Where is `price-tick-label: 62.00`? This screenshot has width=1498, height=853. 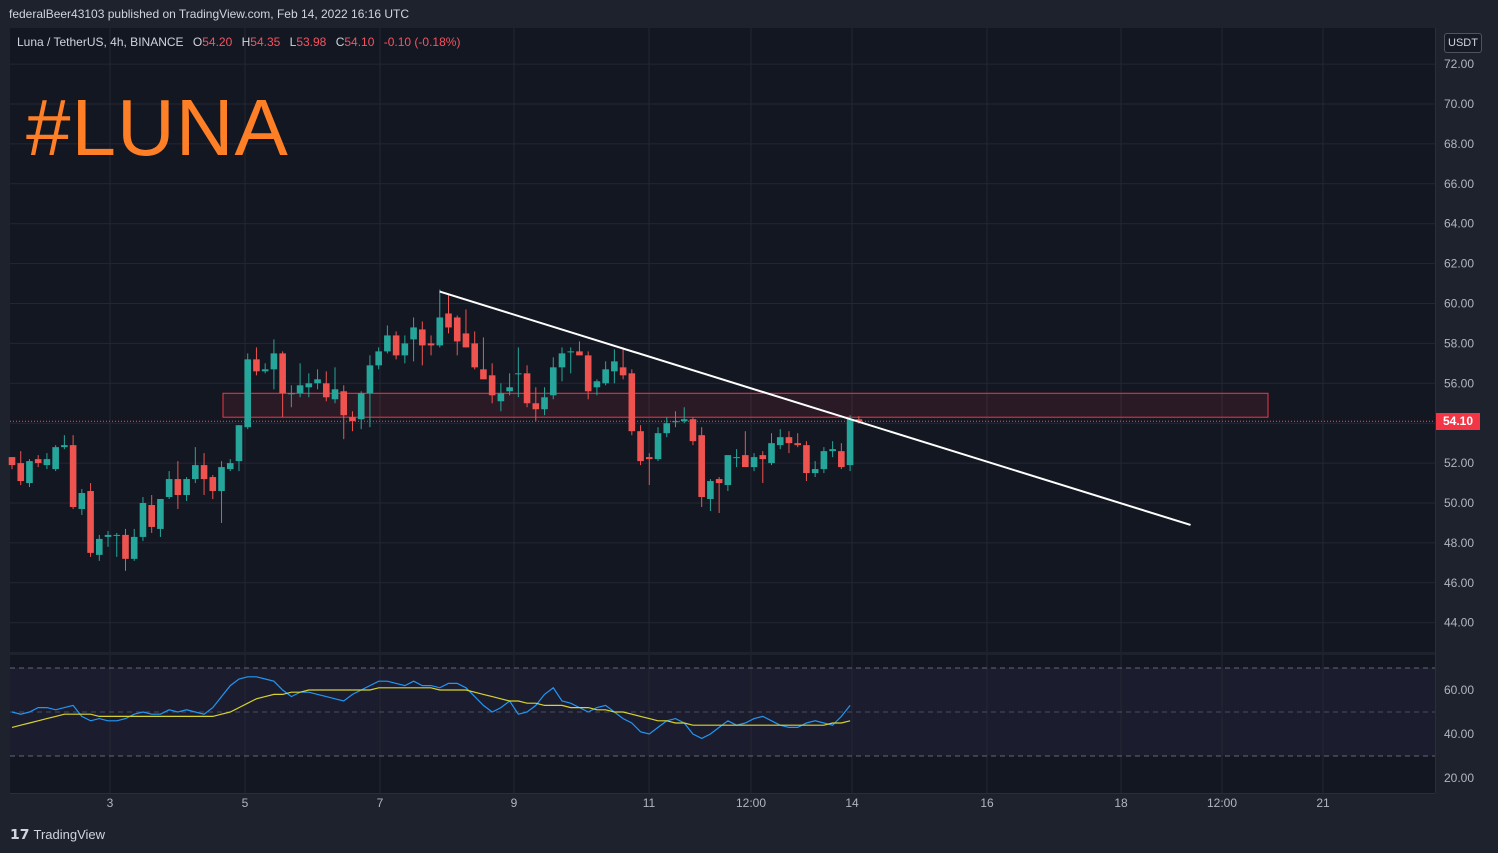
price-tick-label: 62.00 is located at coordinates (1459, 264).